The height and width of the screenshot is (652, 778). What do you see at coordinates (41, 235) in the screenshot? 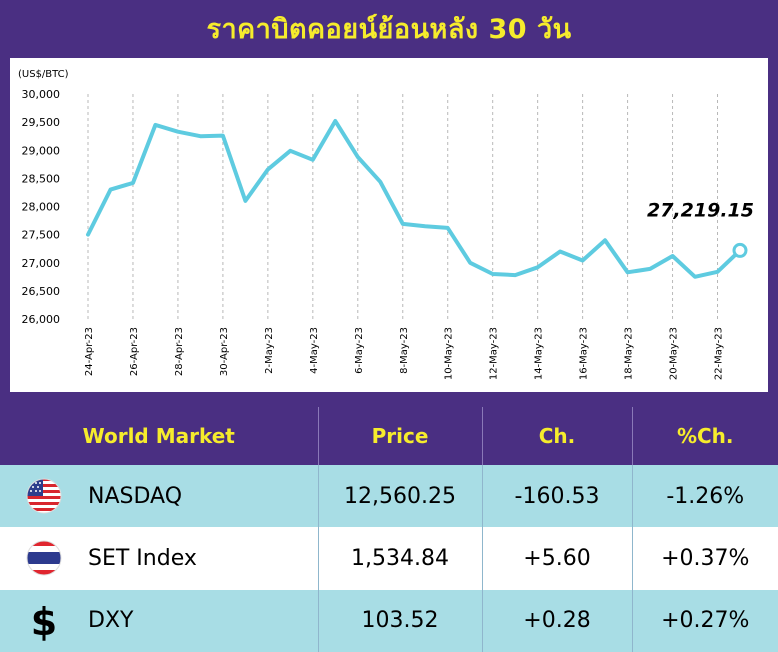
I see `y-tick-label: 27,500` at bounding box center [41, 235].